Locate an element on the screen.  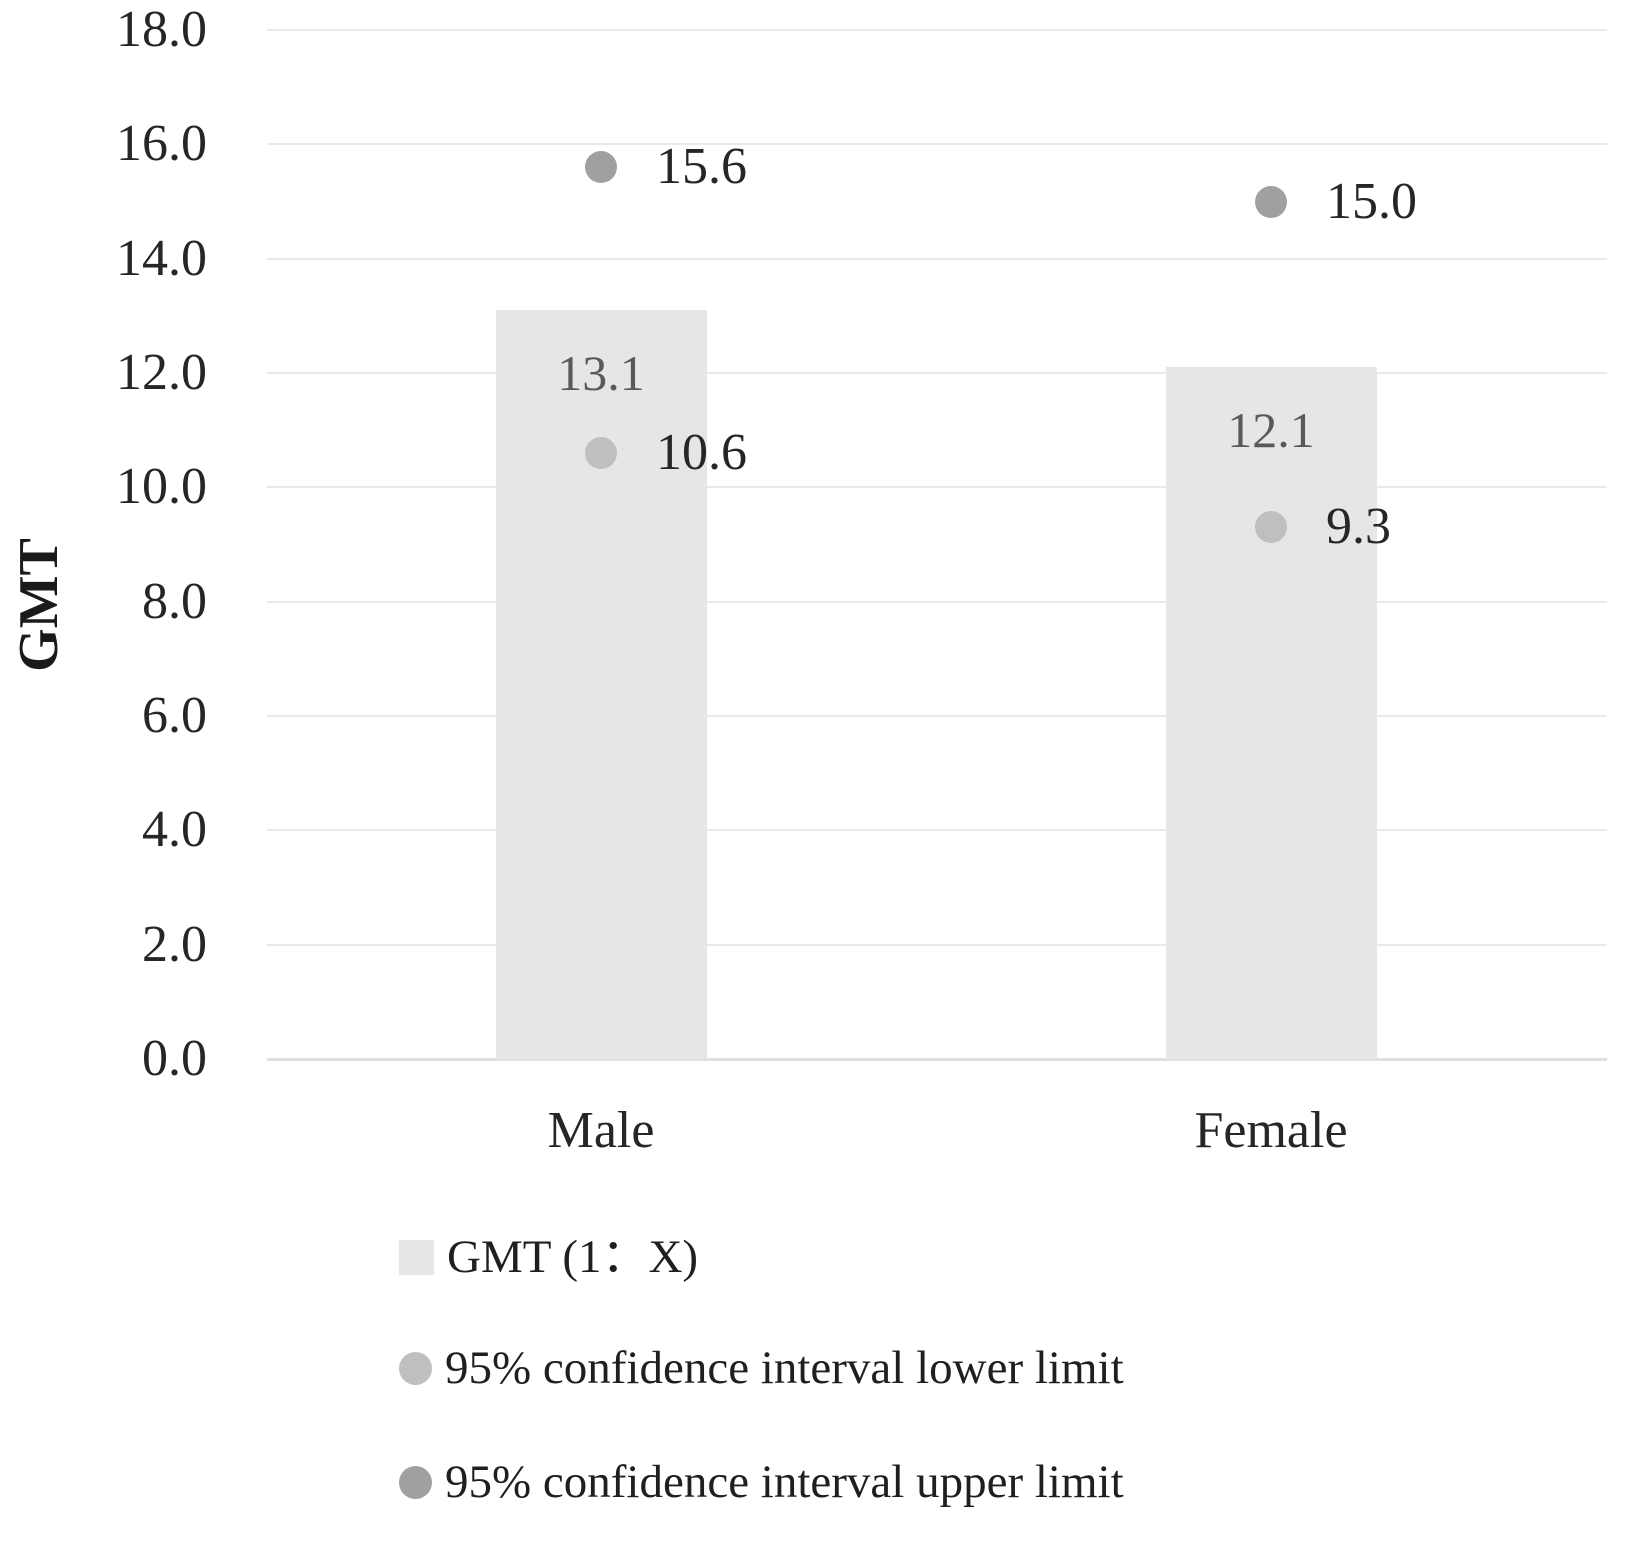
legend-item-gmt: GMT (1：X) is located at coordinates (548, 1257).